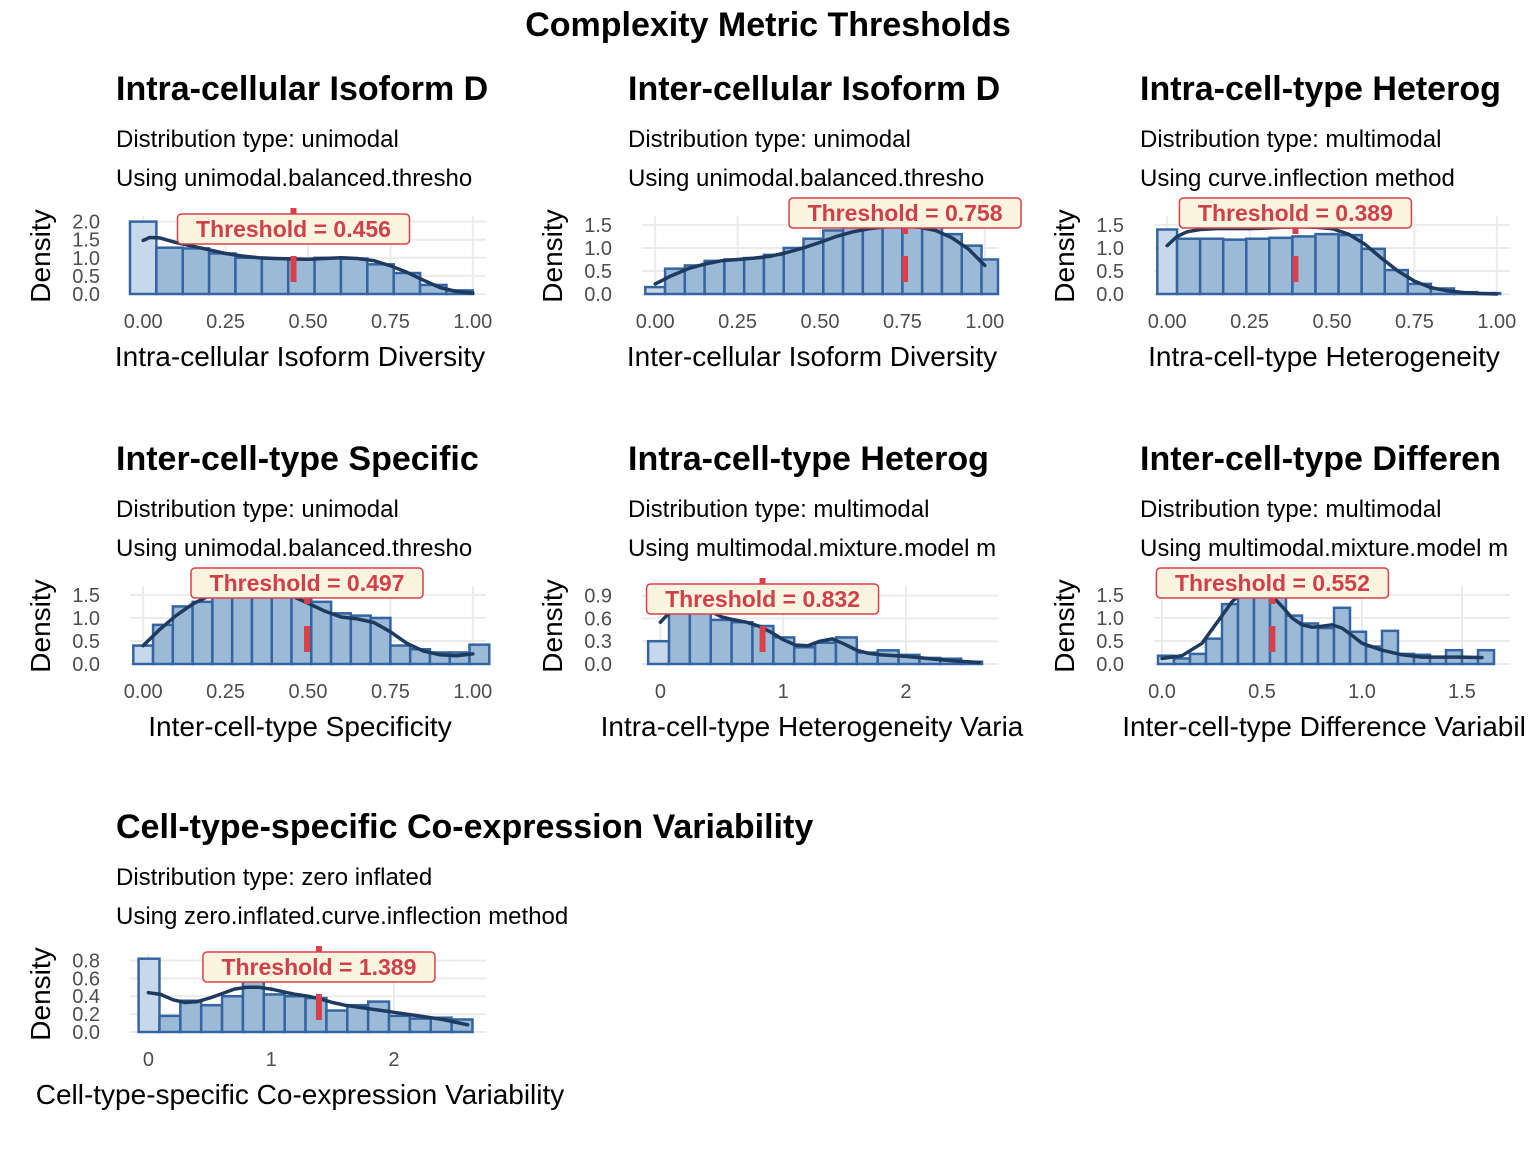  Describe the element at coordinates (598, 226) in the screenshot. I see `y-tick-label: 1.5` at that location.